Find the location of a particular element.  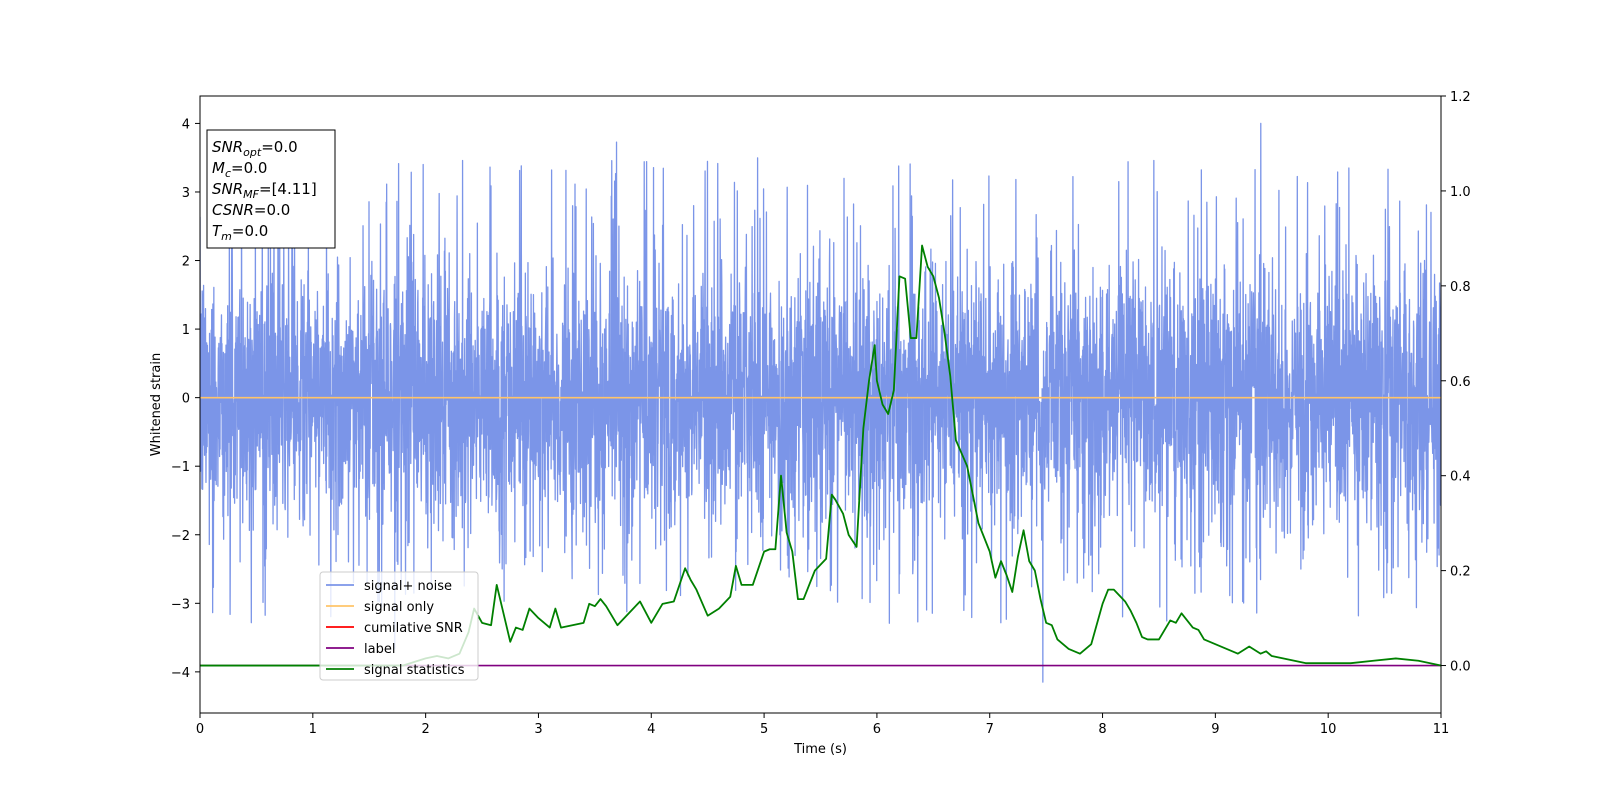

right-y-tick-label: 0.2 is located at coordinates (1460, 572).